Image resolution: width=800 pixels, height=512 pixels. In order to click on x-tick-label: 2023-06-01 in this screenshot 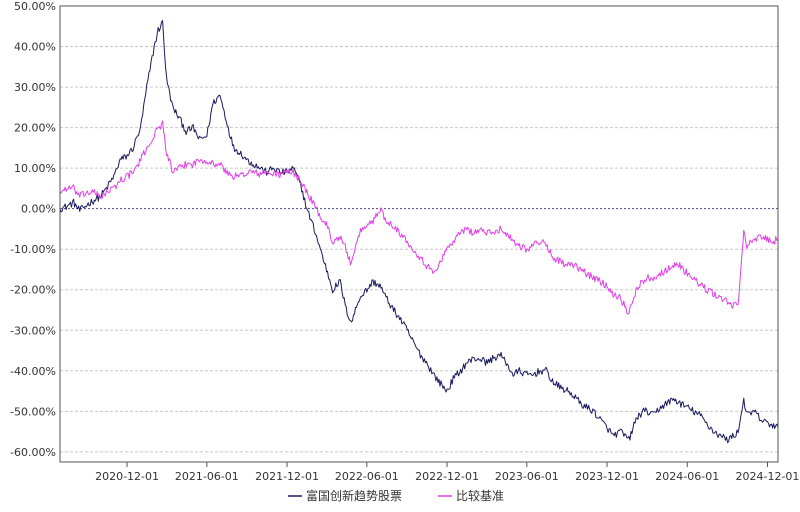, I will do `click(527, 476)`.